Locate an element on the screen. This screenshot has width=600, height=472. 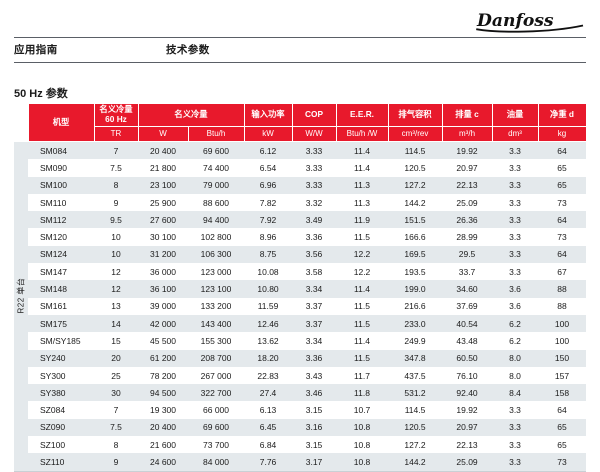
cell-btuh: 66 000 is located at coordinates (216, 410).